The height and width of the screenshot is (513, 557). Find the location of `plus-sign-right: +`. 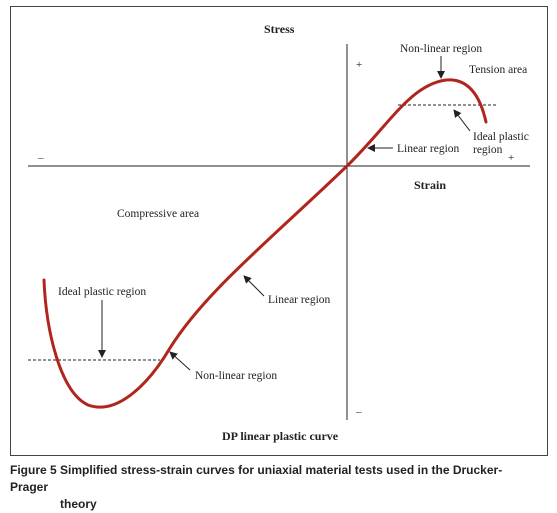

plus-sign-right: + is located at coordinates (511, 158).